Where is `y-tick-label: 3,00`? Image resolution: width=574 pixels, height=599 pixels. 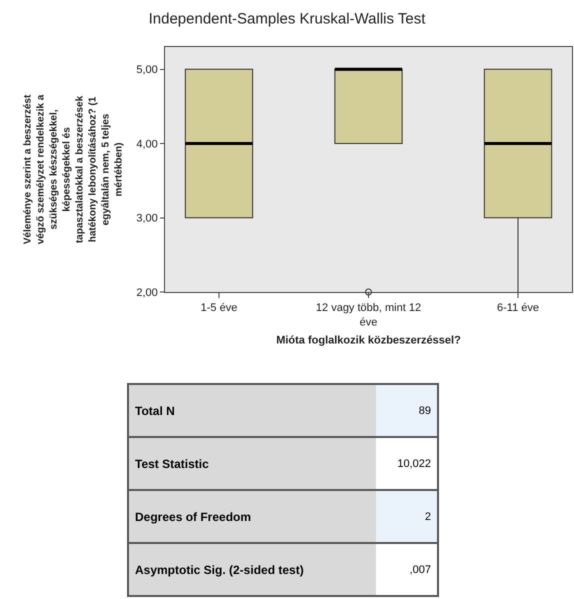 y-tick-label: 3,00 is located at coordinates (147, 218).